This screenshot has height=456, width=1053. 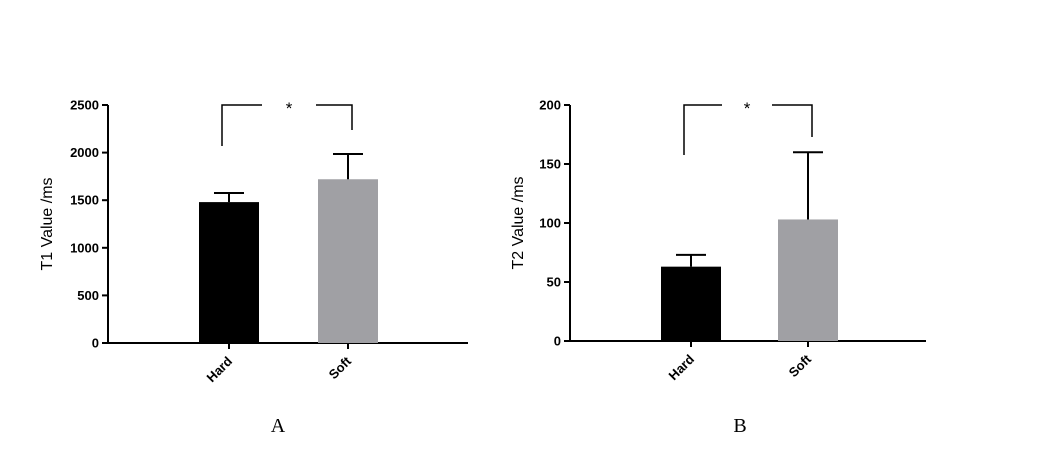 I want to click on y-tick-label: 1000, so click(x=84, y=247).